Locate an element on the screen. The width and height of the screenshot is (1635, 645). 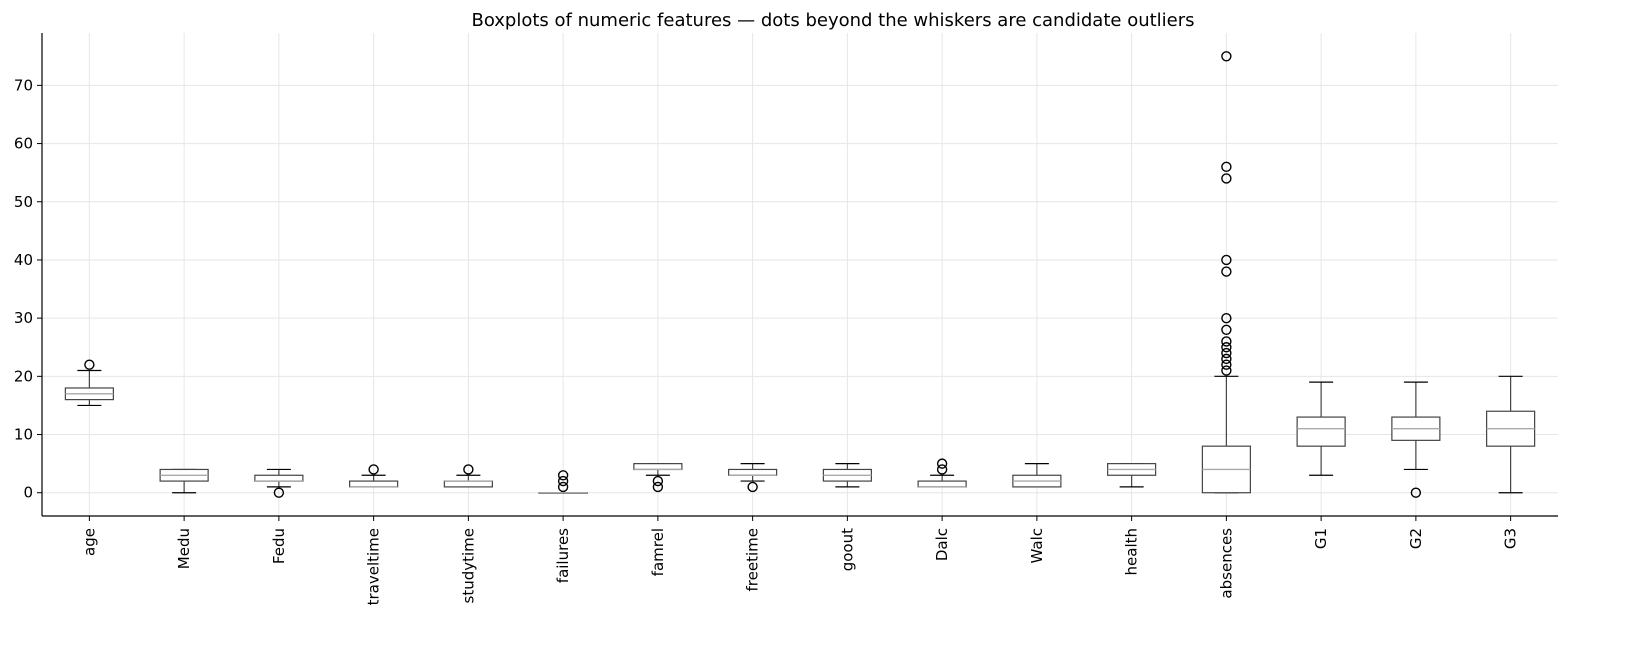
box-Dalc is located at coordinates (942, 473).